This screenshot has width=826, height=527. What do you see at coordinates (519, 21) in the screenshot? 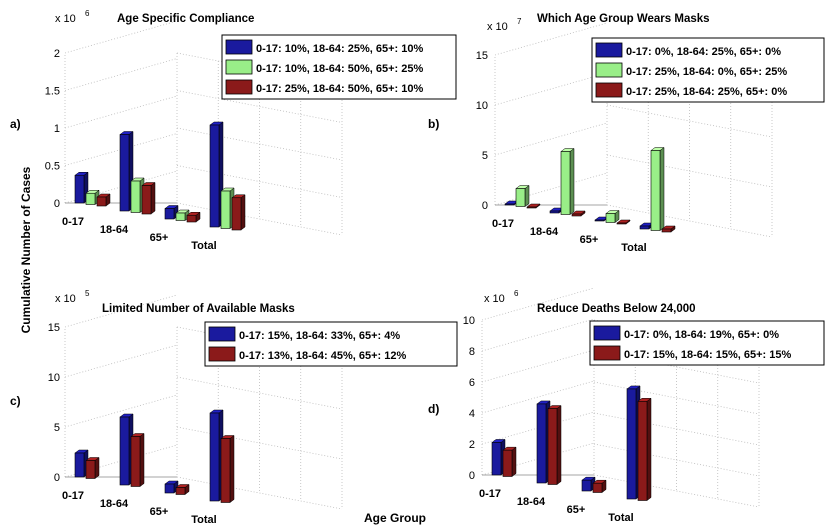
I see `axis-exponent: 7` at bounding box center [519, 21].